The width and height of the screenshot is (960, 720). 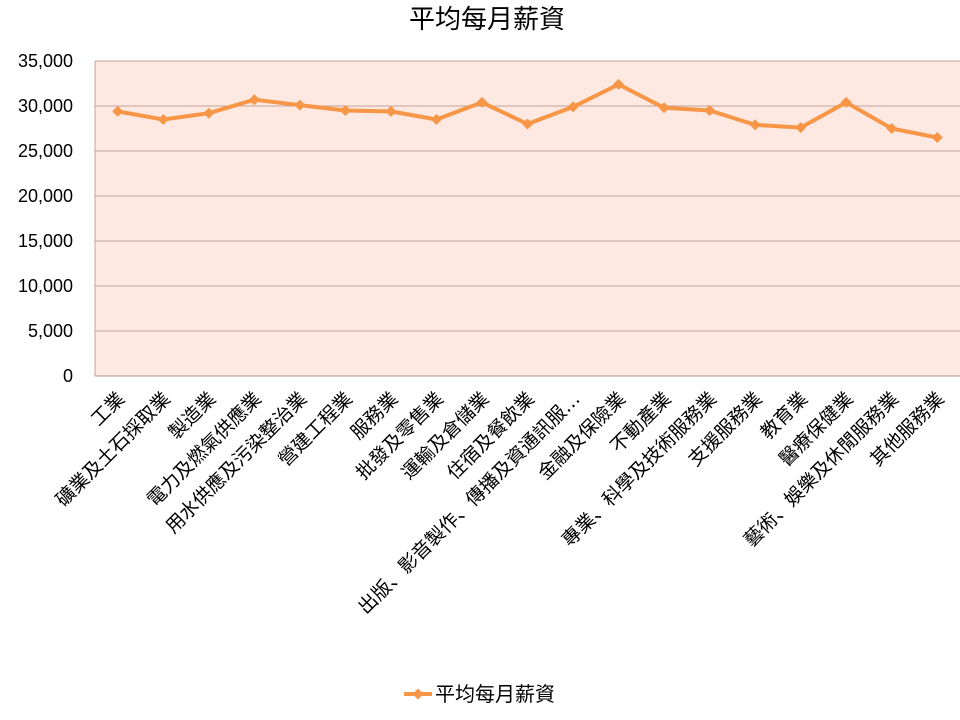 What do you see at coordinates (495, 694) in the screenshot?
I see `legend-label: 平均每月薪資` at bounding box center [495, 694].